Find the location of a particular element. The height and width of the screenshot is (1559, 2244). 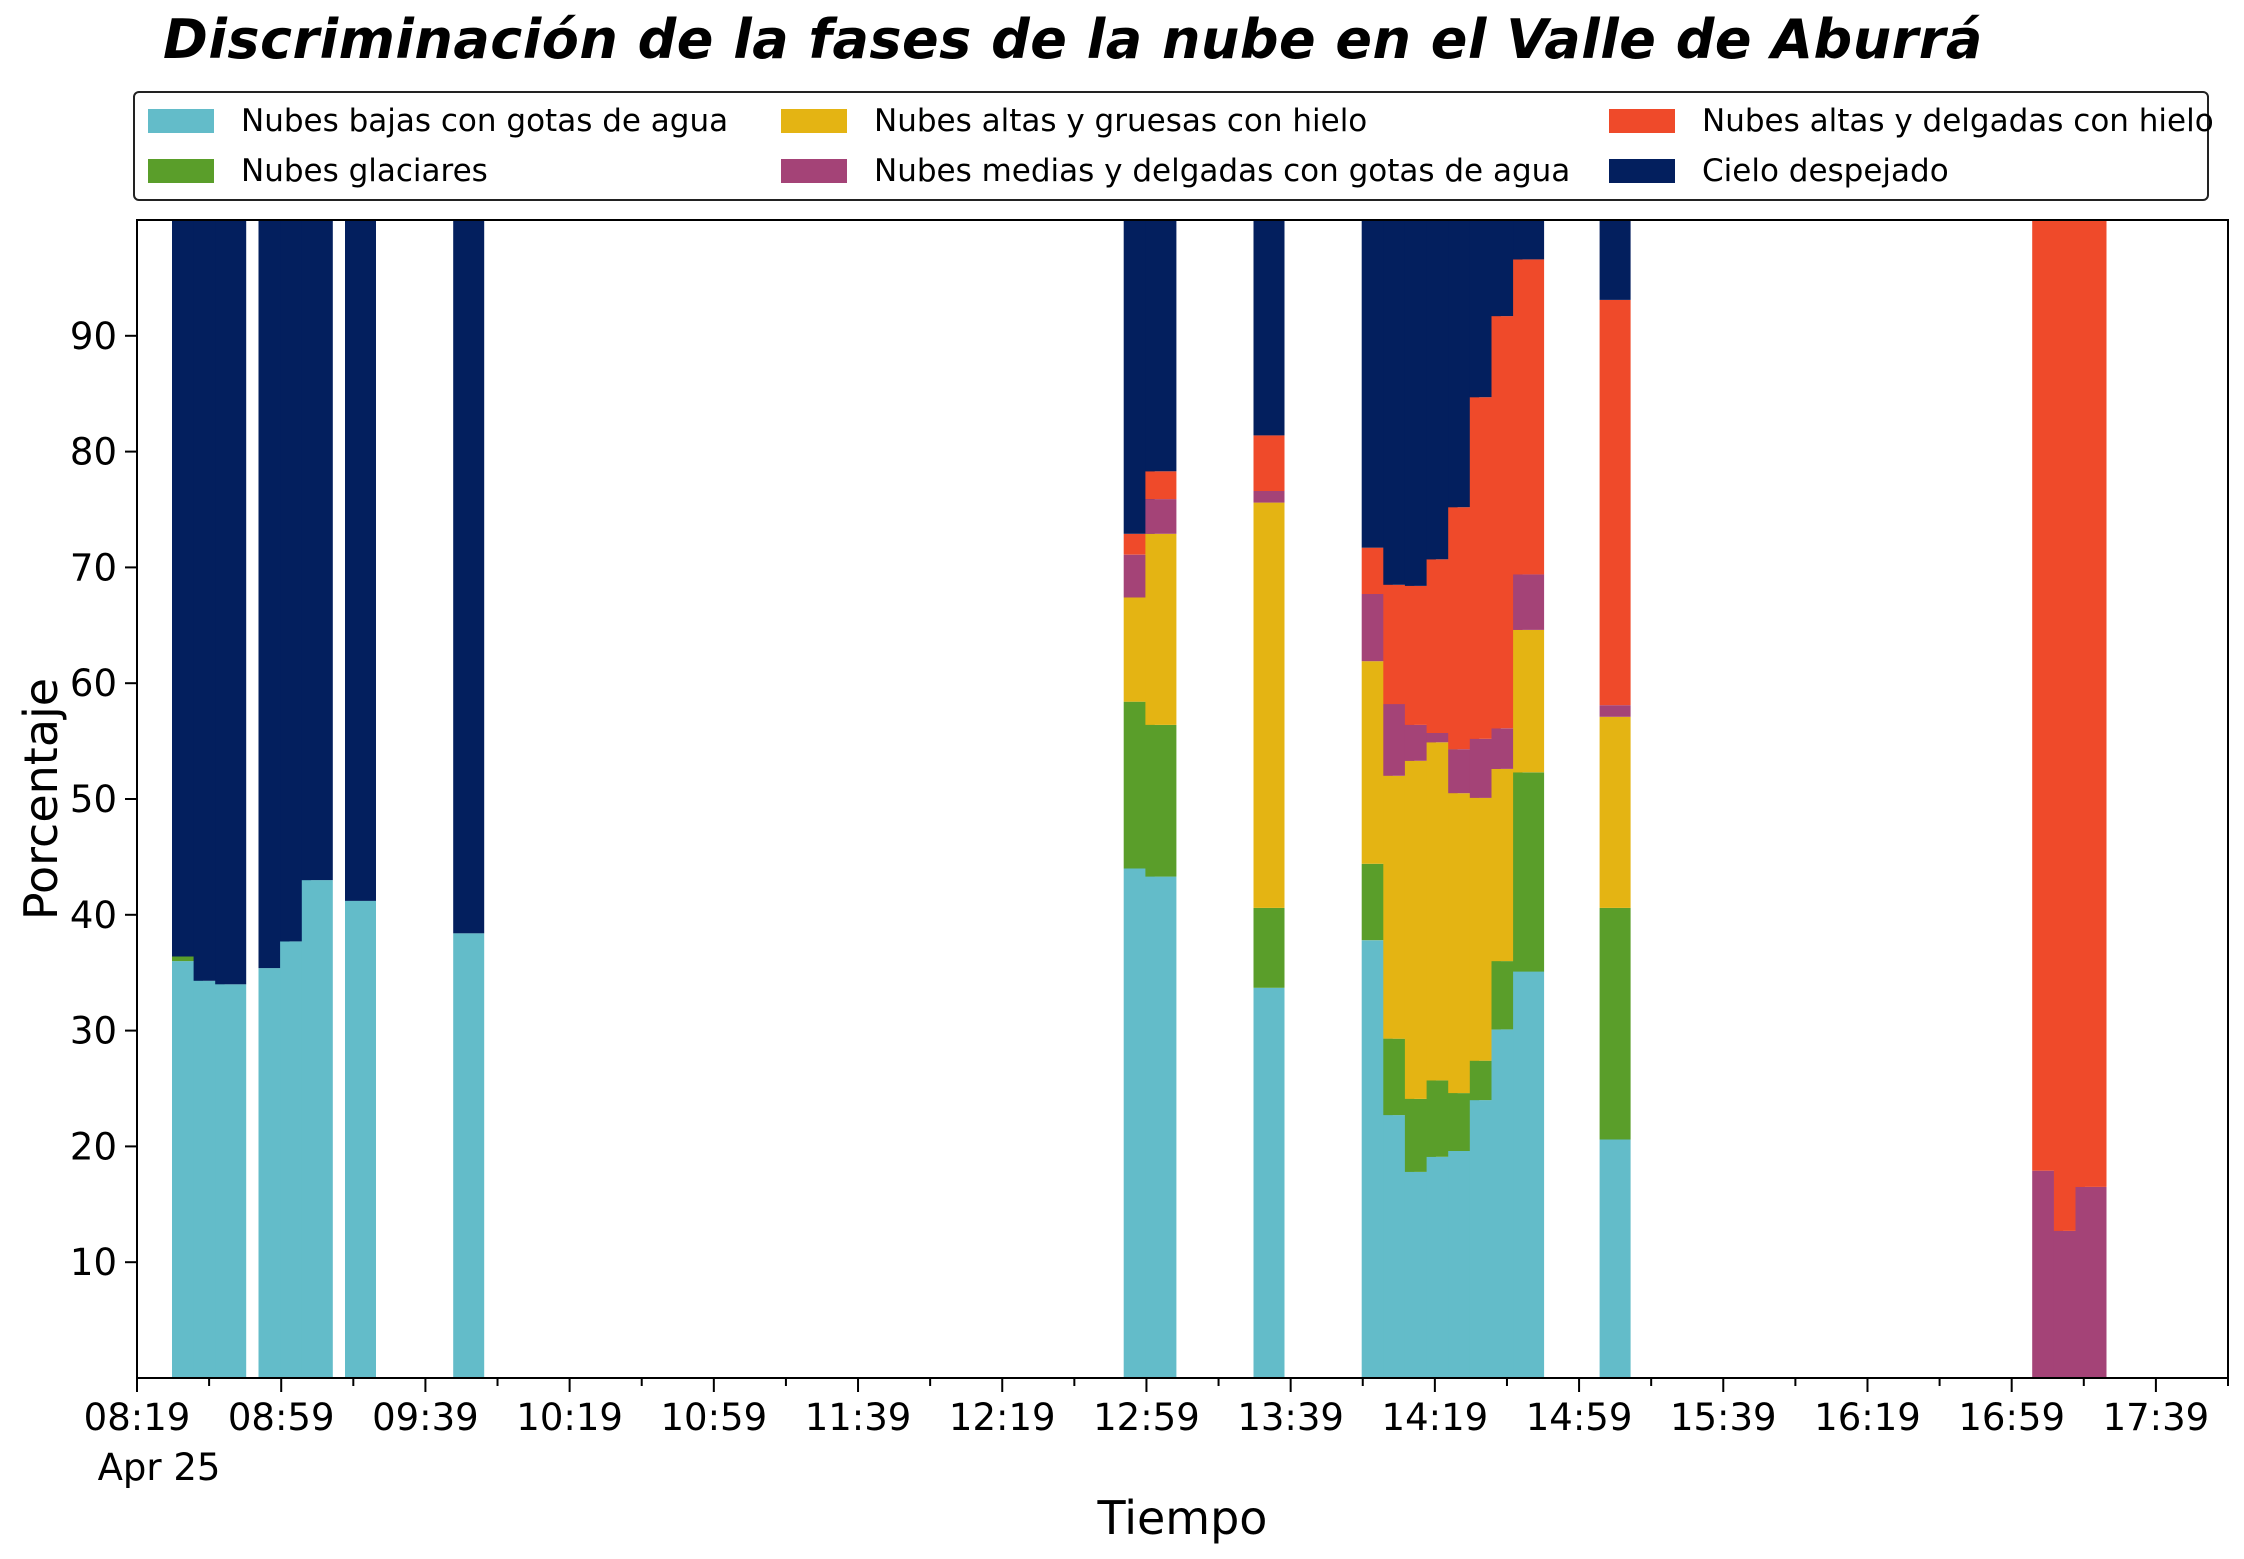

legend-label: Nubes altas y gruesas con hielo is located at coordinates (1121, 121).